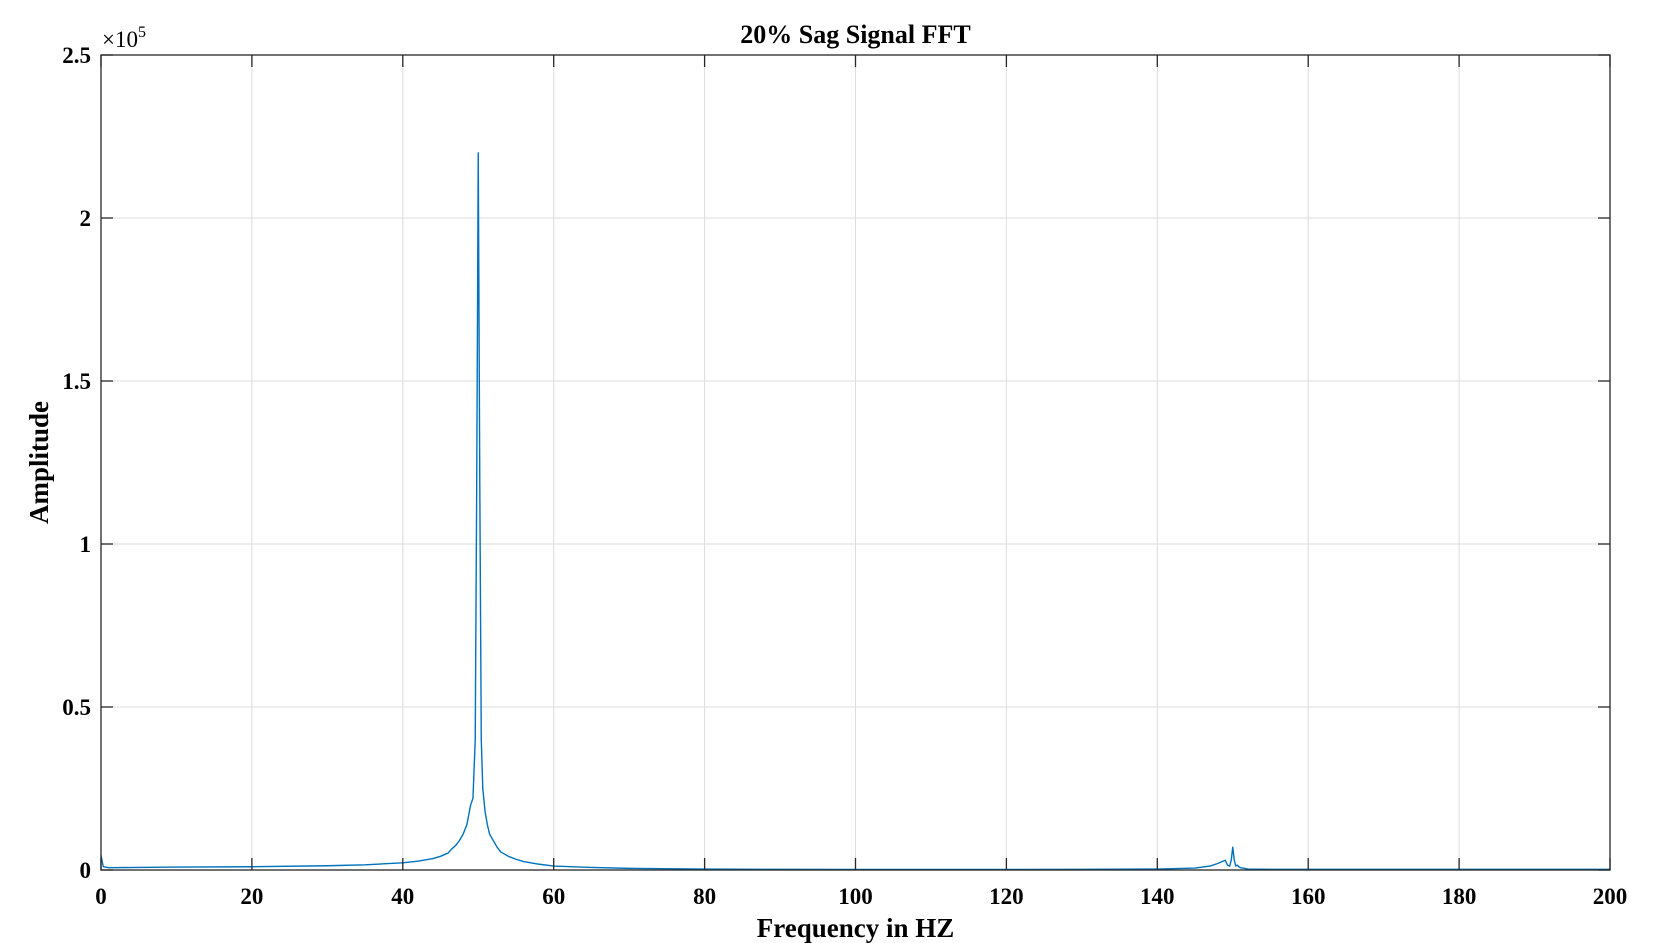  What do you see at coordinates (1610, 896) in the screenshot?
I see `x-tick-label: 200` at bounding box center [1610, 896].